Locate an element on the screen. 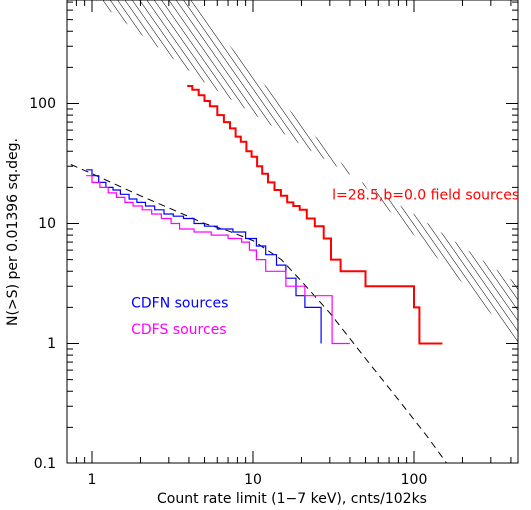  y-tick-label-100: 100 is located at coordinates (42, 104).